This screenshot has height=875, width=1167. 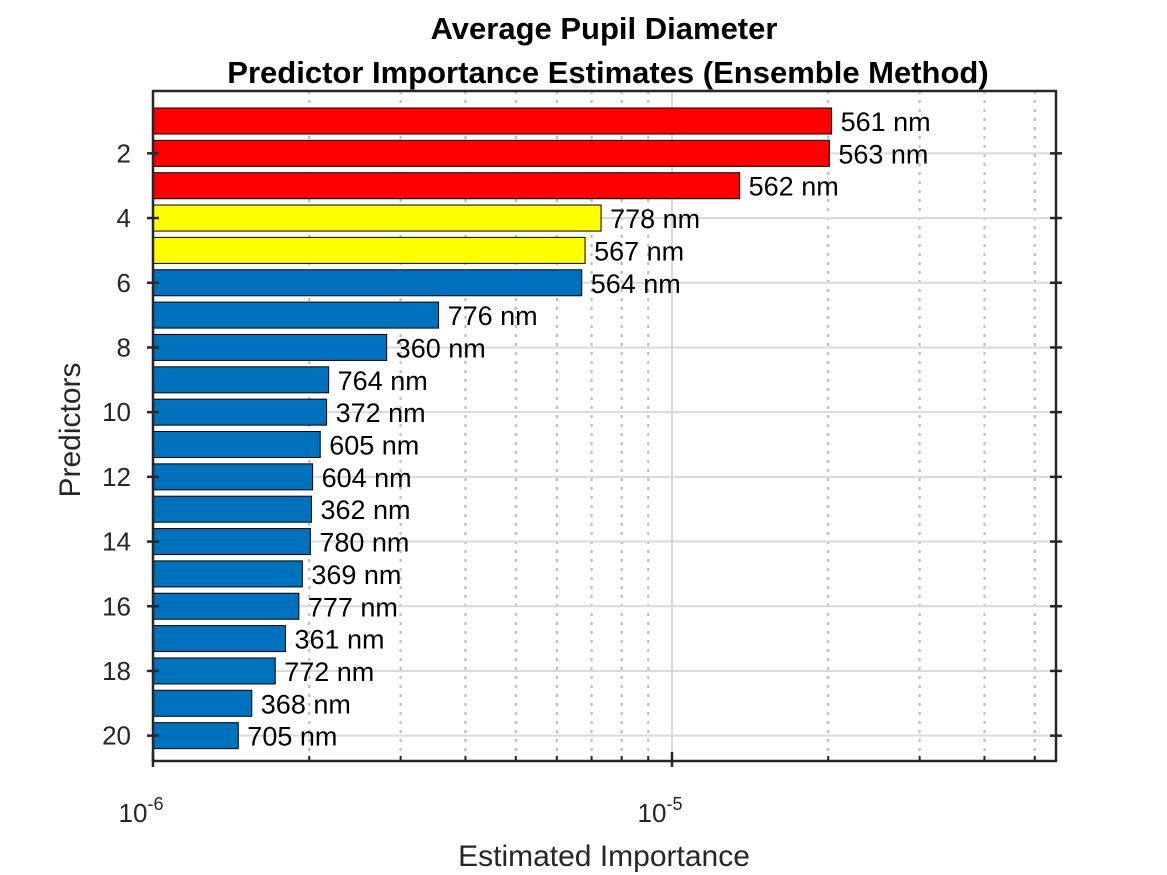 What do you see at coordinates (886, 122) in the screenshot?
I see `bar-label: 561 nm` at bounding box center [886, 122].